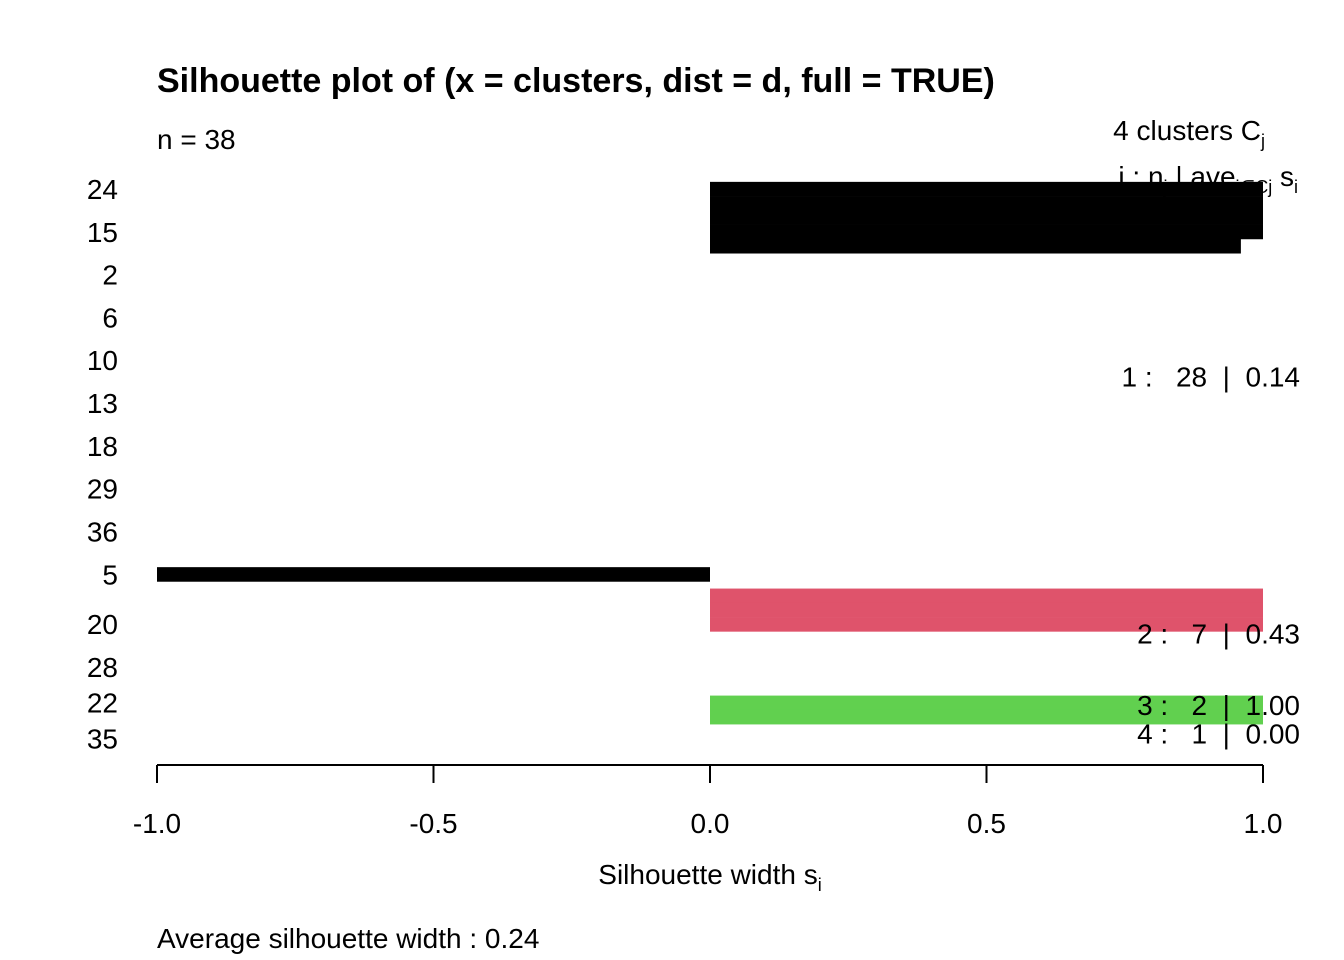 Image resolution: width=1344 pixels, height=960 pixels. I want to click on y-tick-label: 20, so click(102, 624).